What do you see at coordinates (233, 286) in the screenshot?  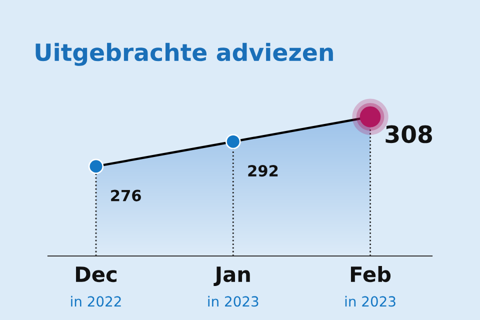 I see `x-tick-label: Jan in 2023` at bounding box center [233, 286].